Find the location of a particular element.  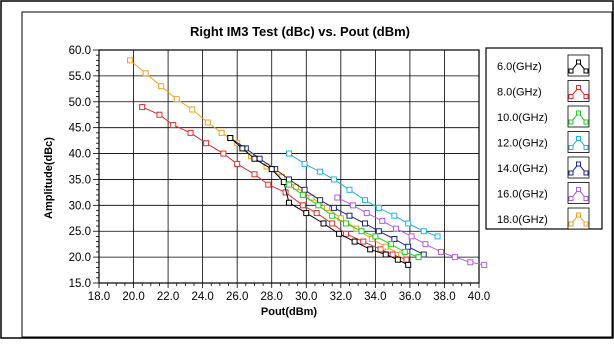

legend-label: 12.0(GHz) is located at coordinates (522, 144).